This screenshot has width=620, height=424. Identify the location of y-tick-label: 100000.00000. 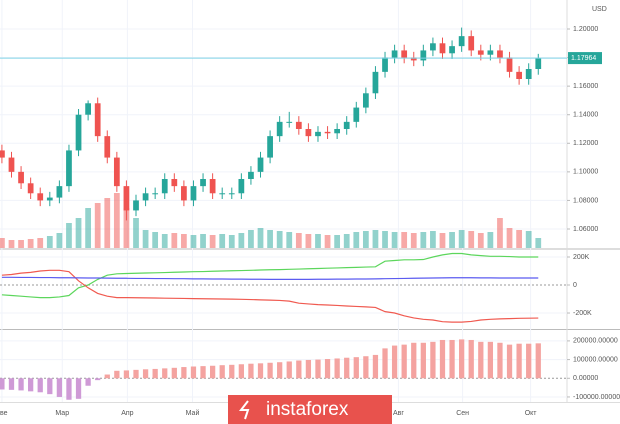
(595, 359).